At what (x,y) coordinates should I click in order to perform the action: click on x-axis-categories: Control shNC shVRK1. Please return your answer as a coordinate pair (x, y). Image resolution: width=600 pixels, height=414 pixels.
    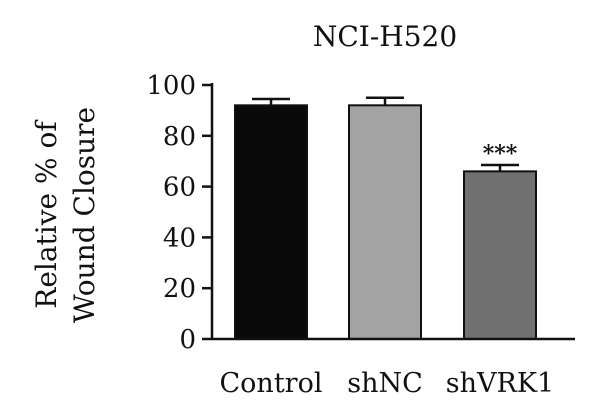
    Looking at the image, I should click on (387, 383).